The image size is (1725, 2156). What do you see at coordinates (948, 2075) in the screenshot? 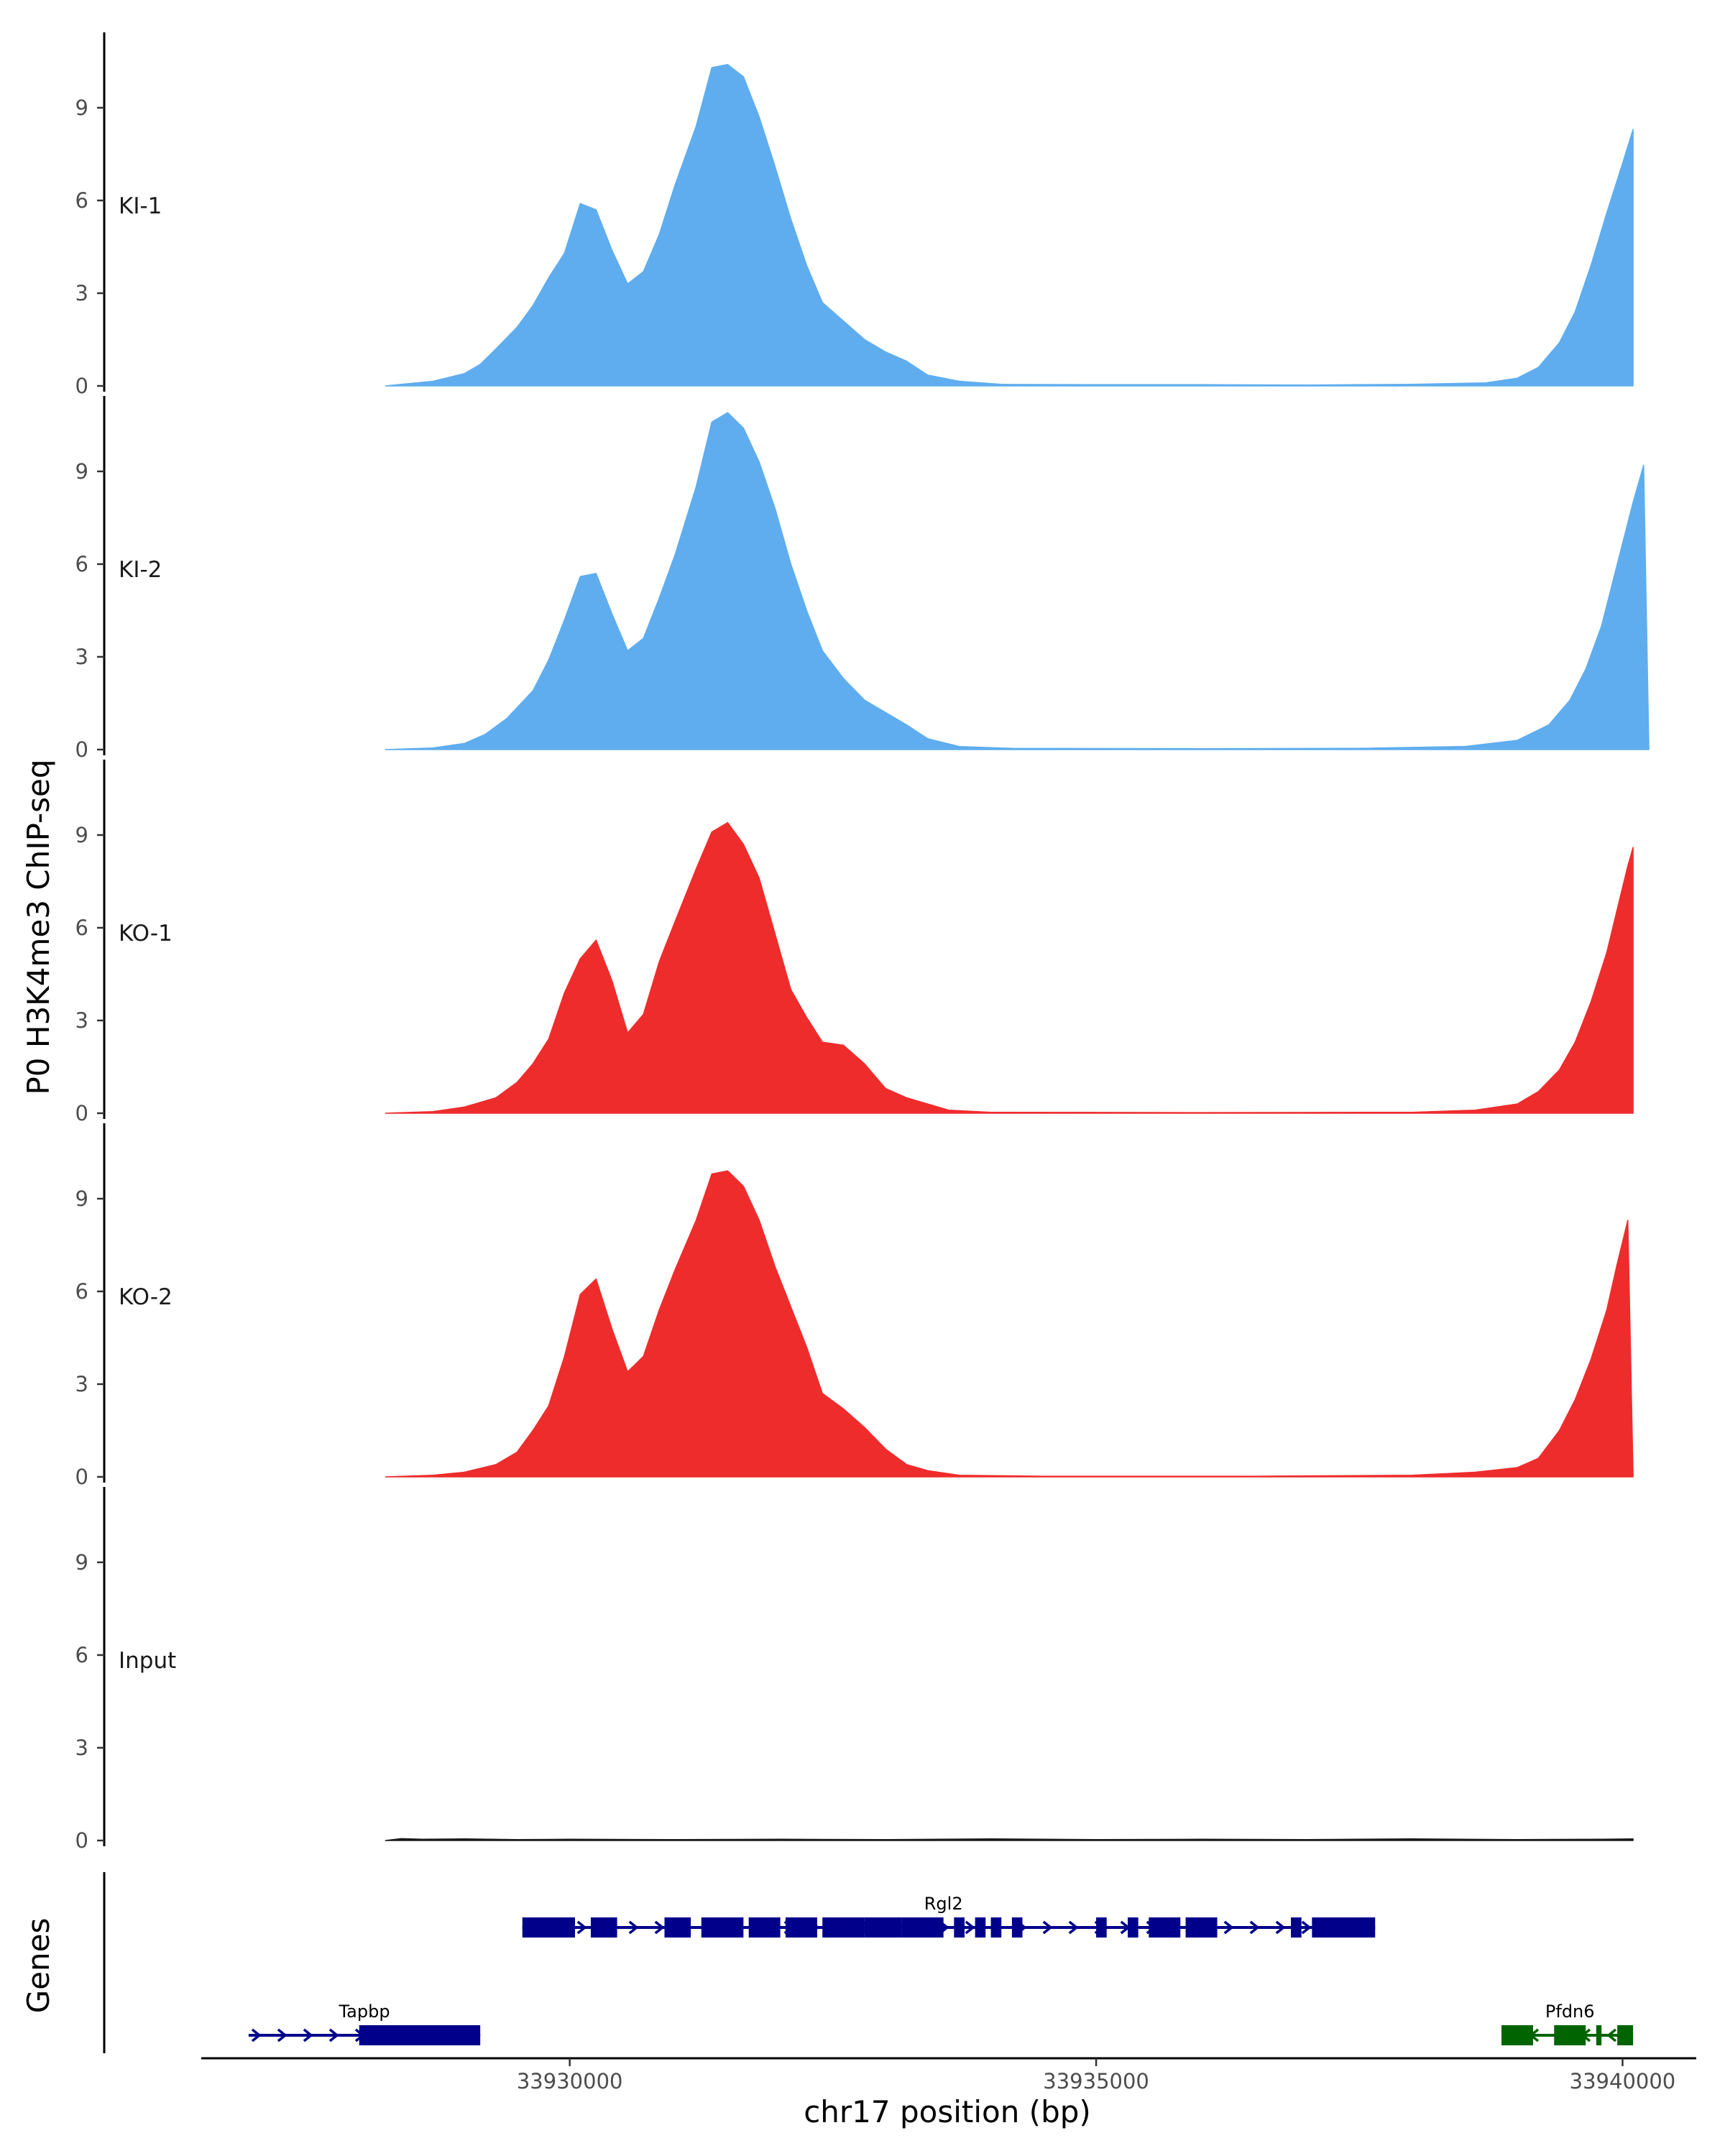
I see `x-axis: 33930000 33935000 33940000` at bounding box center [948, 2075].